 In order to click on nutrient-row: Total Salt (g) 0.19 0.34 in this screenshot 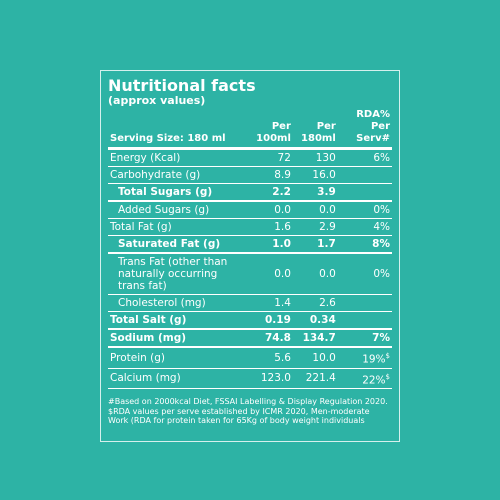, I will do `click(250, 320)`.